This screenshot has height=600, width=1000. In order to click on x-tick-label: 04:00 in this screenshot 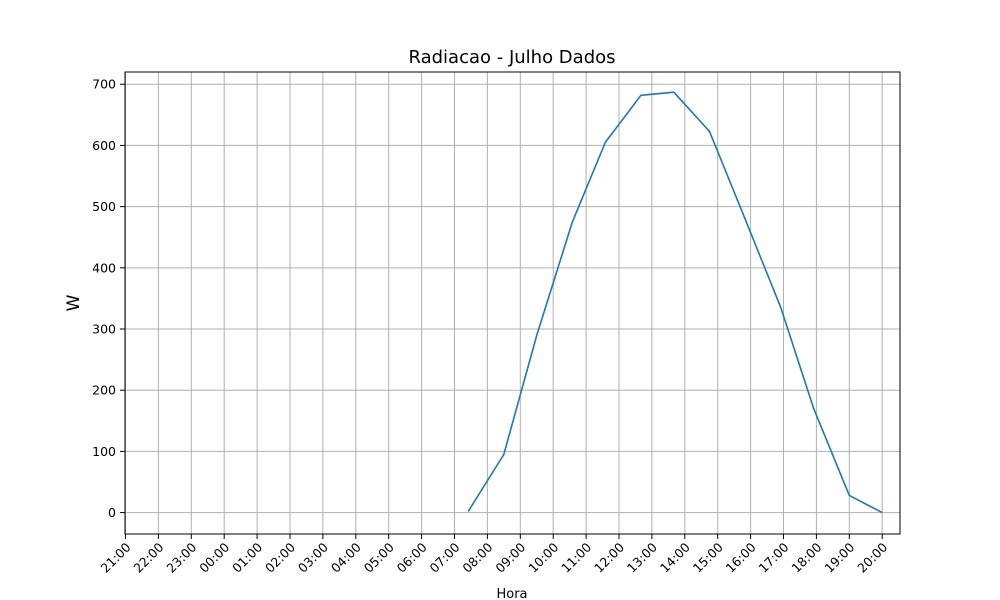, I will do `click(346, 557)`.